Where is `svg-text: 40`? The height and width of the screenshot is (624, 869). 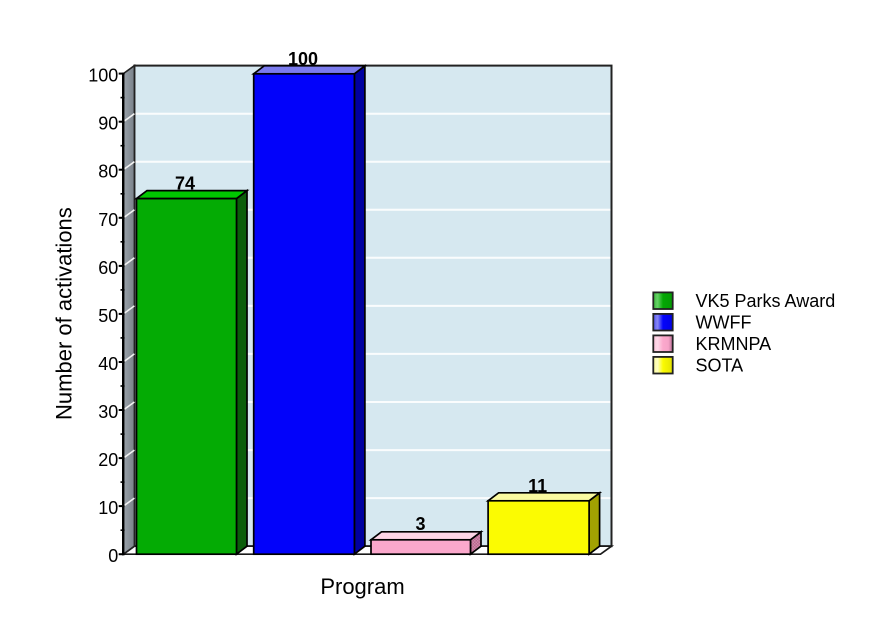
svg-text: 40 is located at coordinates (108, 364).